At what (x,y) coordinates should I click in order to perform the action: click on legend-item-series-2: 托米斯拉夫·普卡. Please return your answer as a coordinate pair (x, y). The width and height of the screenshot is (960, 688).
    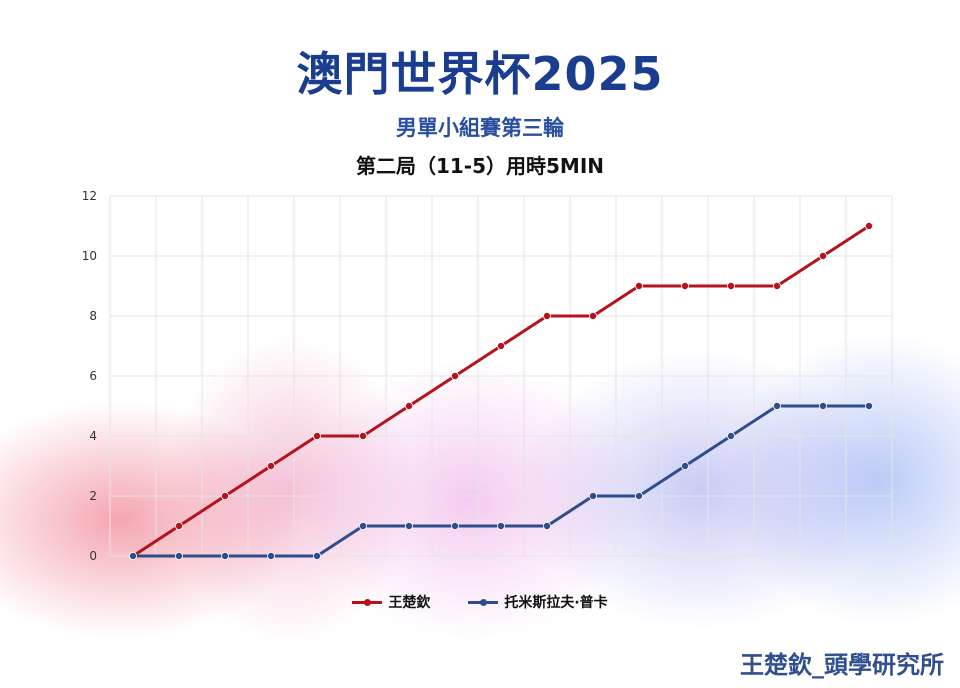
    Looking at the image, I should click on (538, 602).